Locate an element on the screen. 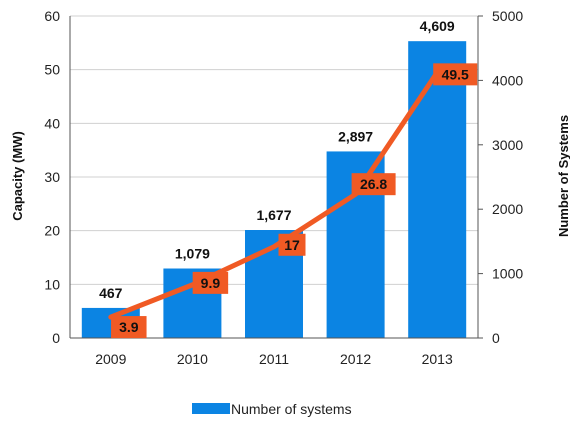  y-tick-label: 20 is located at coordinates (52, 231).